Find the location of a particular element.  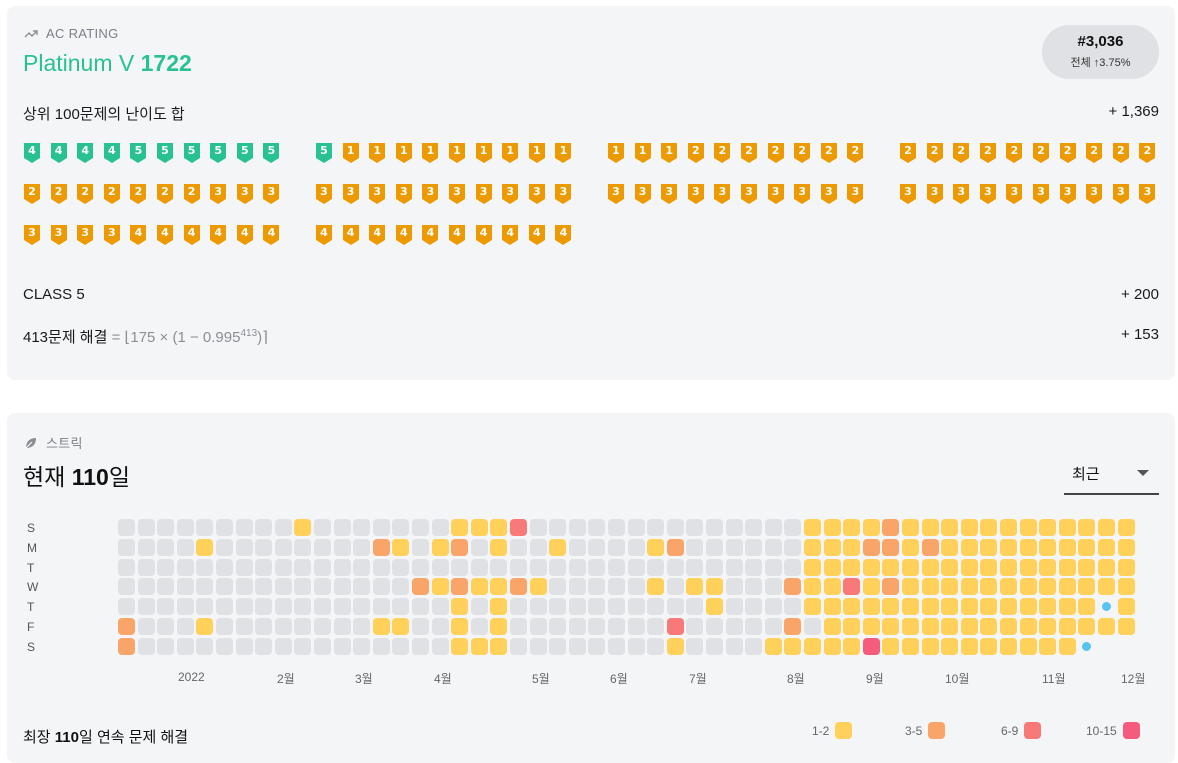

tier-badge: 1 is located at coordinates (510, 153).